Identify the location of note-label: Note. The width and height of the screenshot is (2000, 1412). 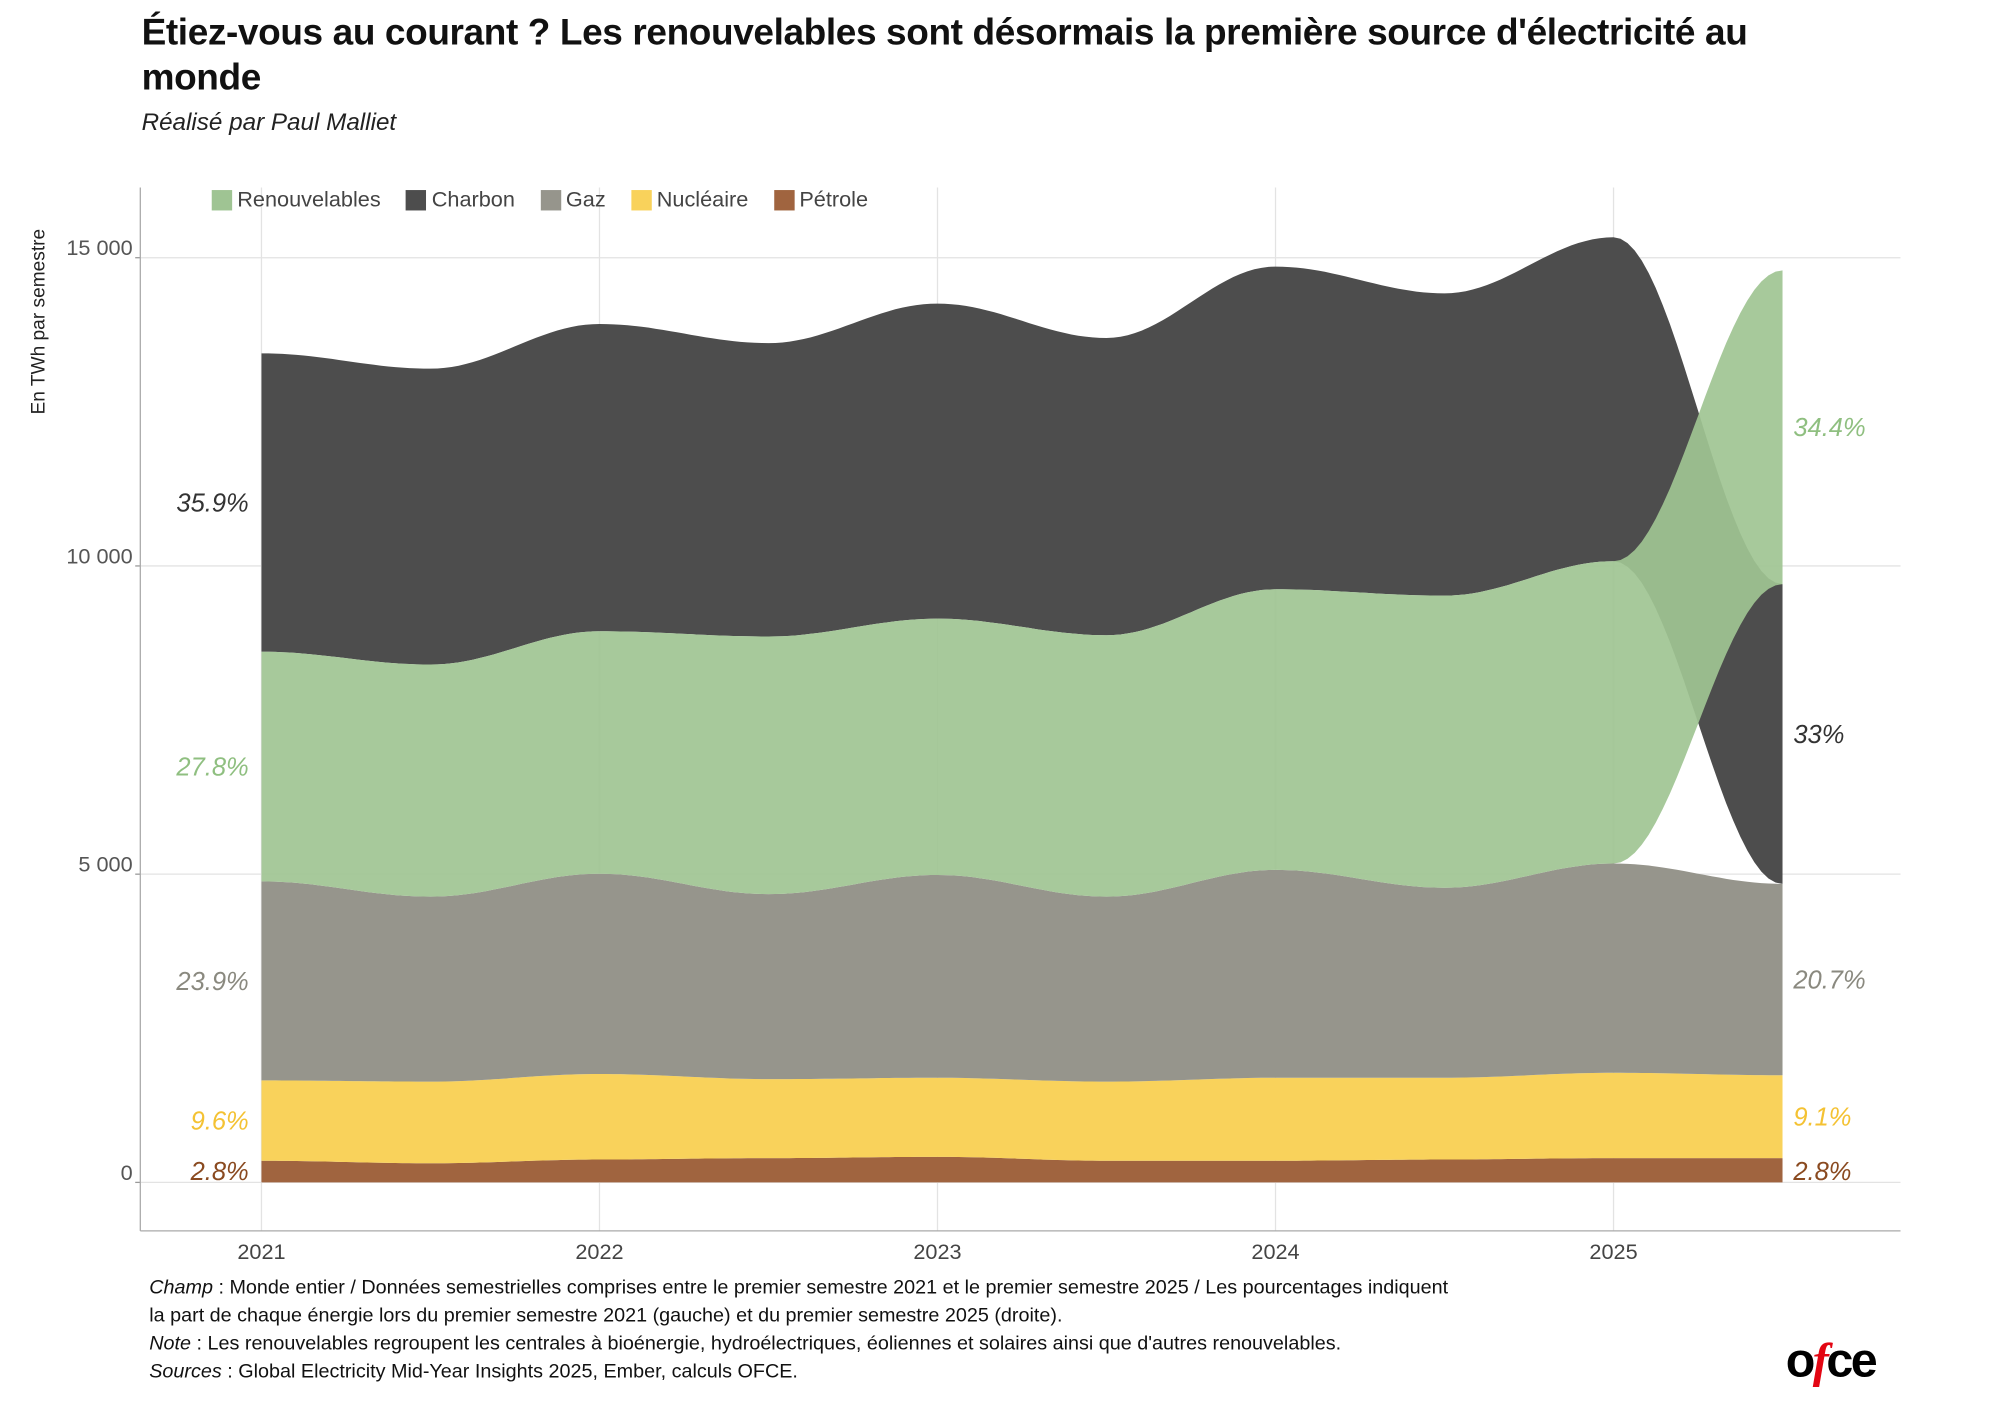
(170, 1343).